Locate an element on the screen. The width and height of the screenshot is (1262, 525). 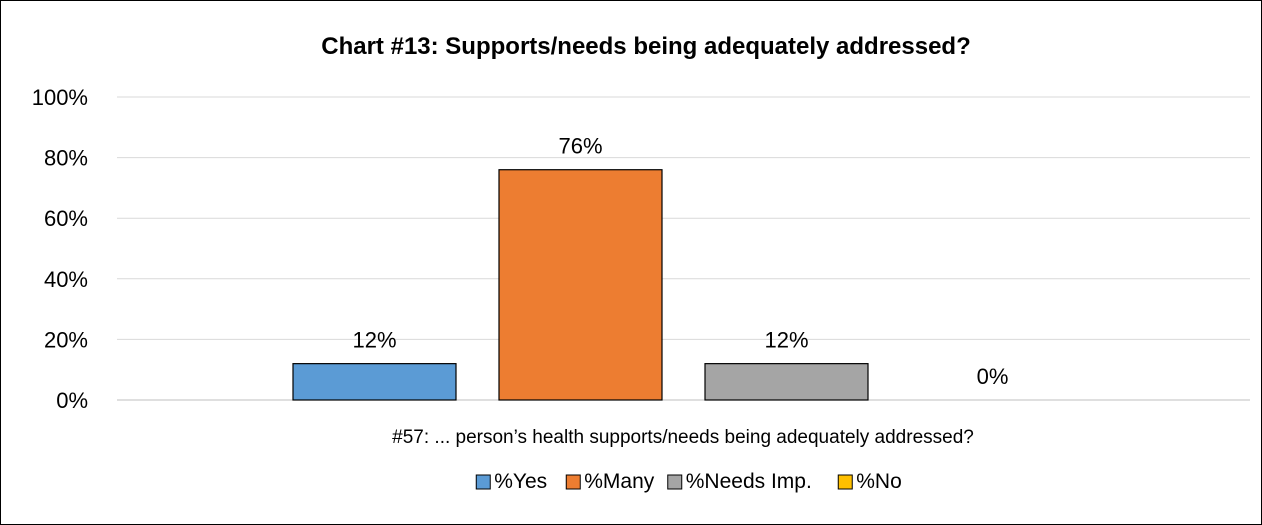
data-label: 76% is located at coordinates (580, 146).